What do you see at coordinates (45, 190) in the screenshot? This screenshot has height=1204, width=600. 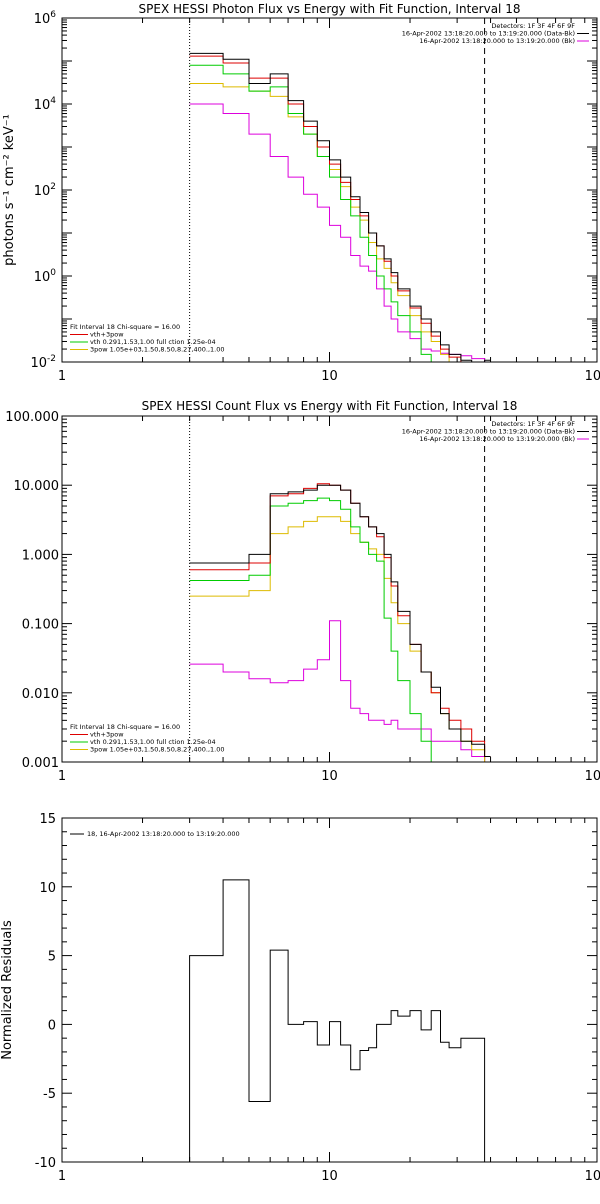 I see `y-tick-label: 10²` at bounding box center [45, 190].